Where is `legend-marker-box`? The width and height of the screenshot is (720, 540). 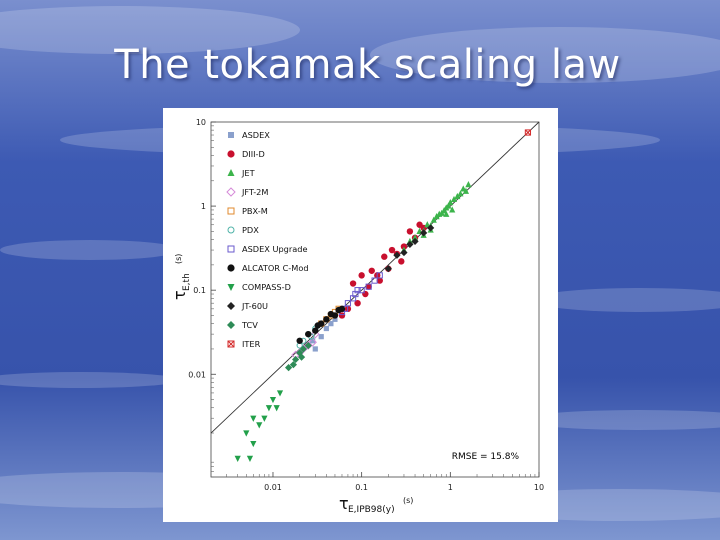 legend-marker-box is located at coordinates (231, 344).